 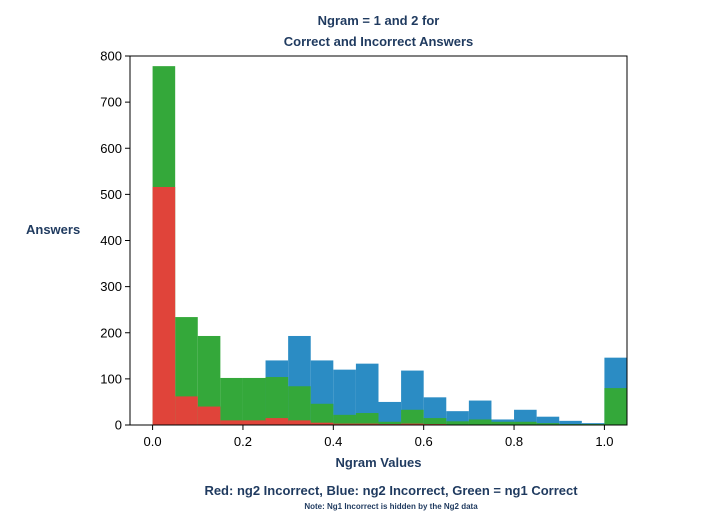 What do you see at coordinates (378, 437) in the screenshot?
I see `x-ticks: 0.0 0.2 0.4 0.6 0.8 1.0` at bounding box center [378, 437].